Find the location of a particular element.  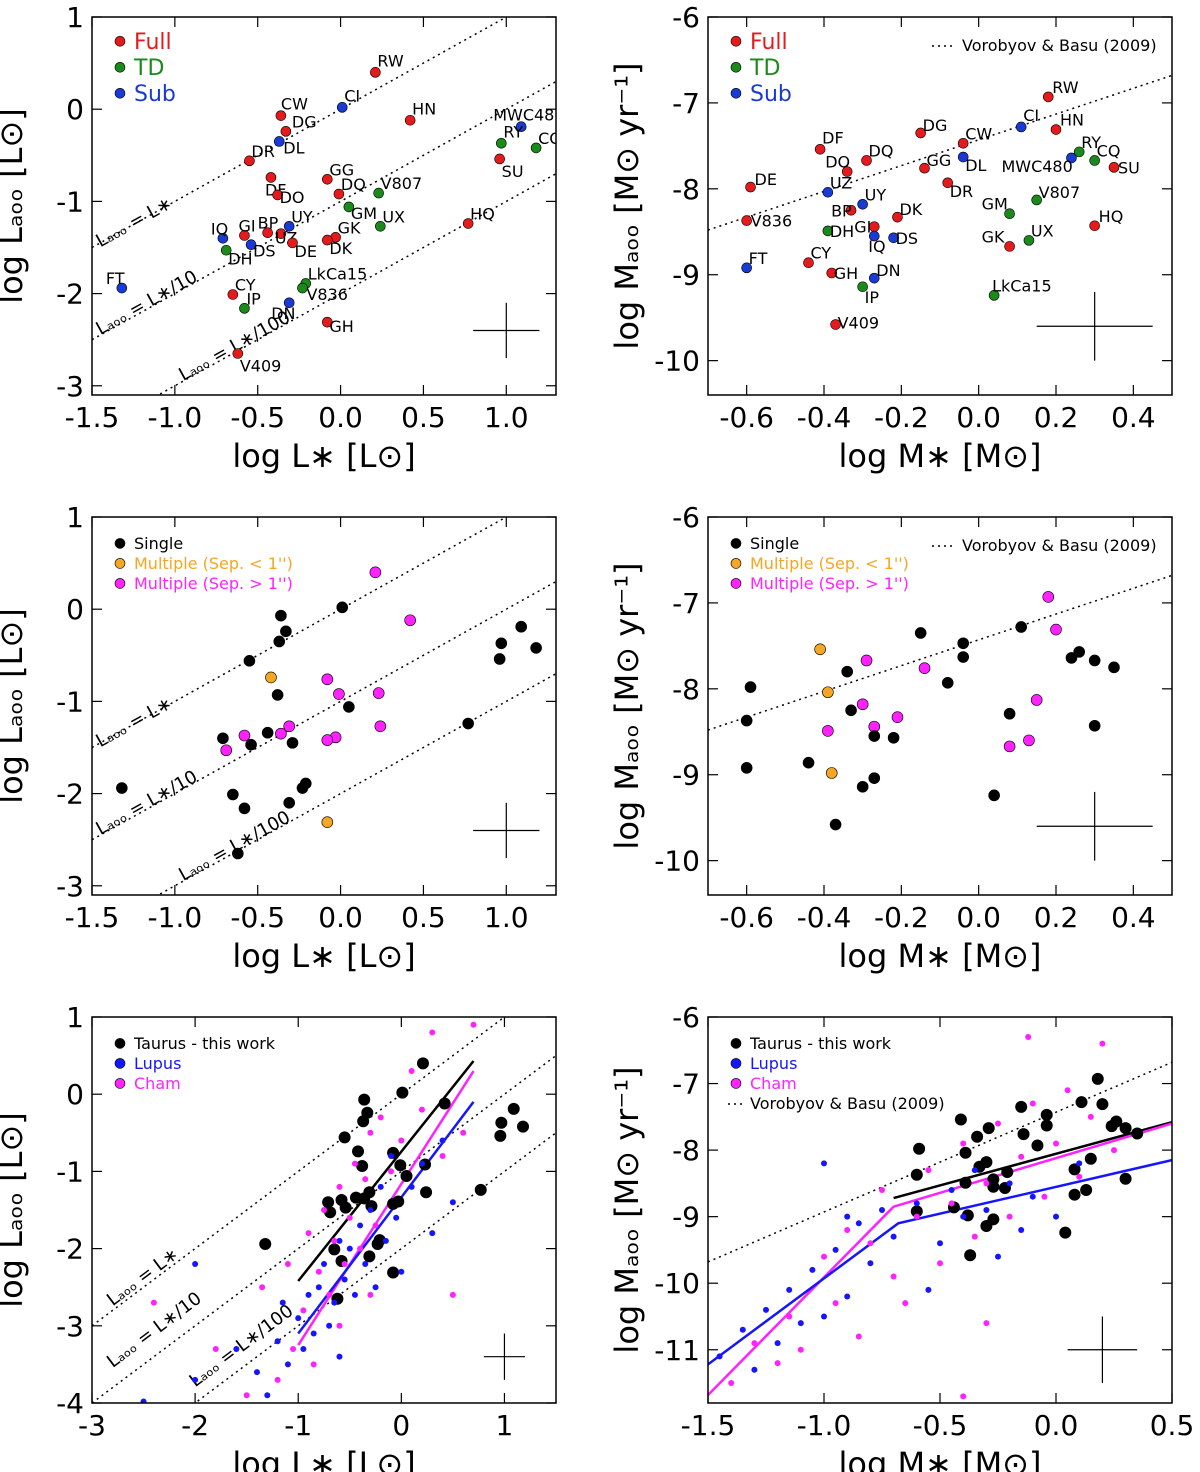

legend-label: Vorobyov & Basu (2009) is located at coordinates (1059, 45).